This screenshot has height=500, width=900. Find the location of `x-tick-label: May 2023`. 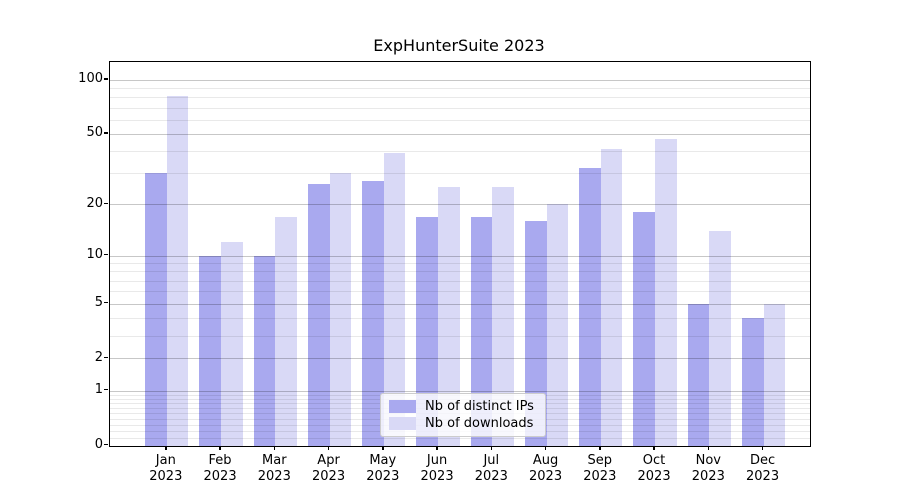

x-tick-label: May 2023 is located at coordinates (383, 469).